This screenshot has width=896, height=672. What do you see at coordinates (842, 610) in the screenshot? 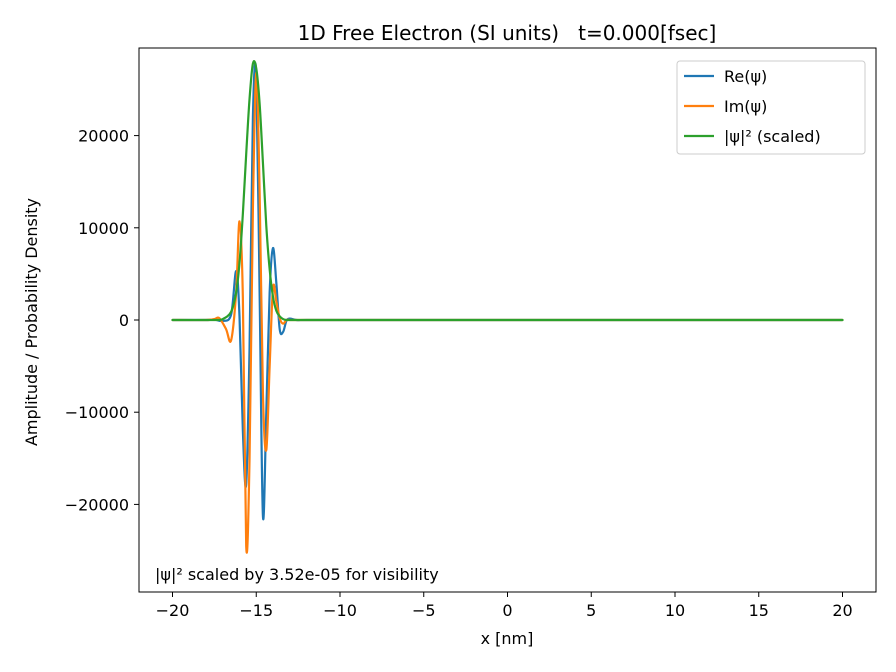
I see `x-tick-label: 20` at bounding box center [842, 610].